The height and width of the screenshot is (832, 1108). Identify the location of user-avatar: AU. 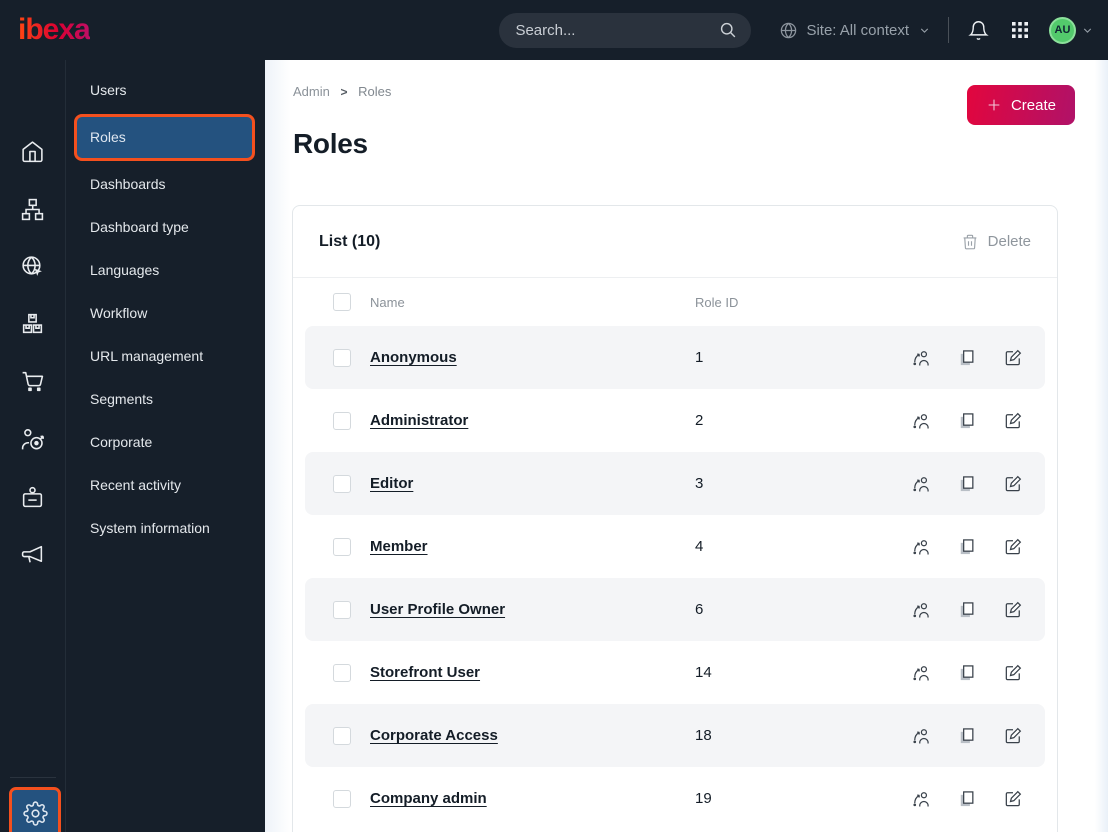
(1062, 30).